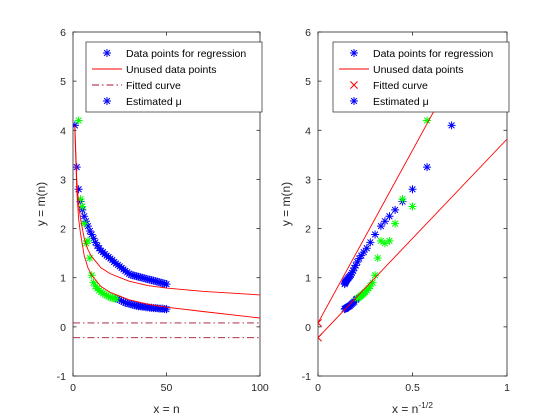 The image size is (560, 420). I want to click on x-tick-label-2-1: 0, so click(318, 388).